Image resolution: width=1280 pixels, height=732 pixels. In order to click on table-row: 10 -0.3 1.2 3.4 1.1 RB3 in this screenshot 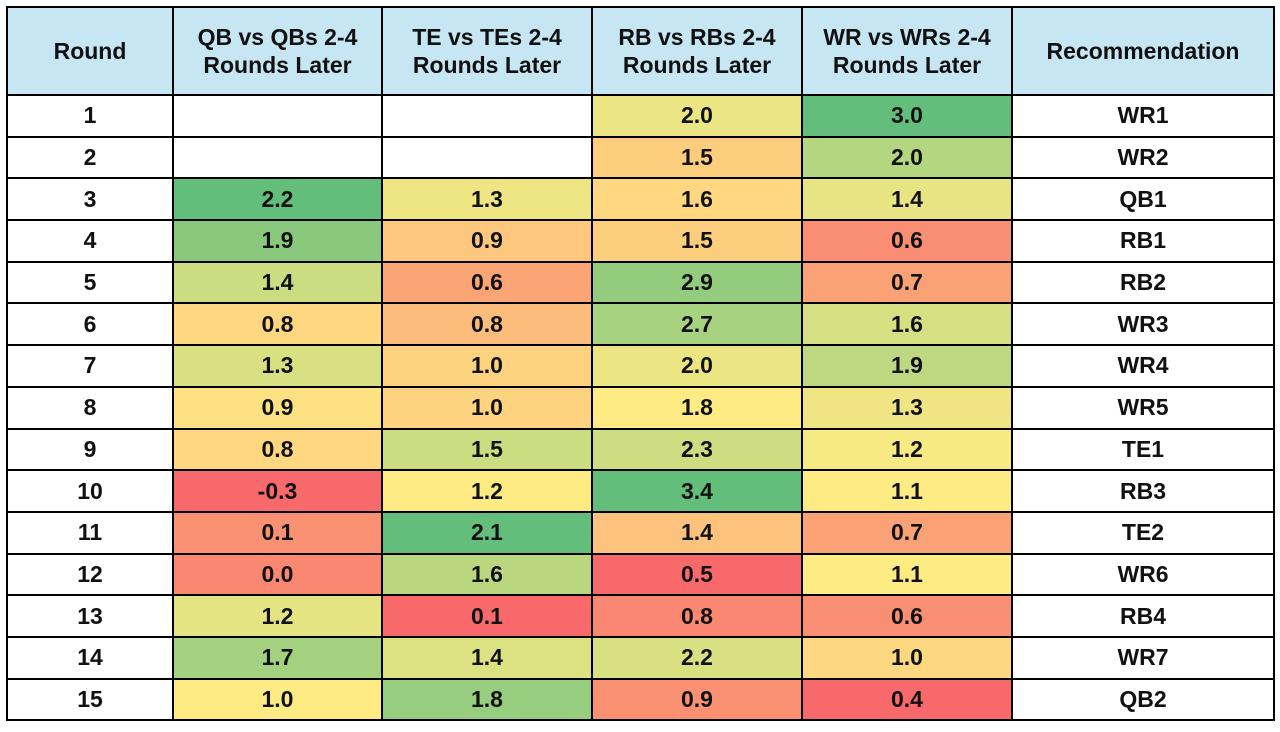, I will do `click(640, 491)`.